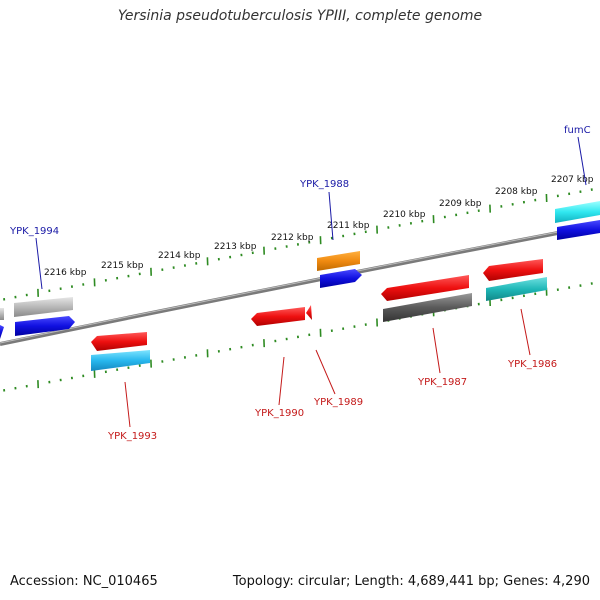  What do you see at coordinates (572, 180) in the screenshot?
I see `kbp-label-2207: 2207 kbp` at bounding box center [572, 180].